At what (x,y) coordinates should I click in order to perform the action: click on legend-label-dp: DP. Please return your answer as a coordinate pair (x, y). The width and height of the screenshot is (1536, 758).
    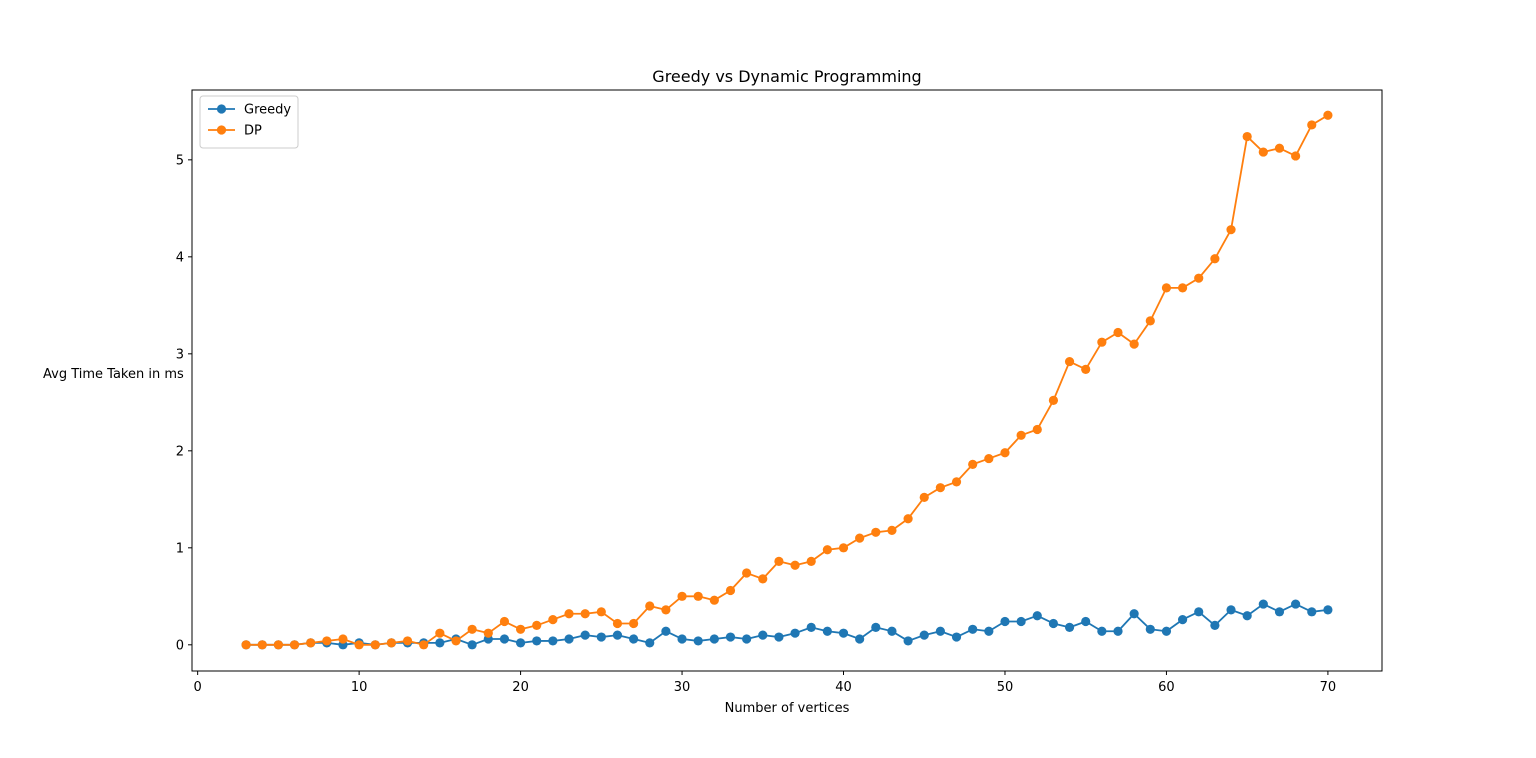
    Looking at the image, I should click on (253, 131).